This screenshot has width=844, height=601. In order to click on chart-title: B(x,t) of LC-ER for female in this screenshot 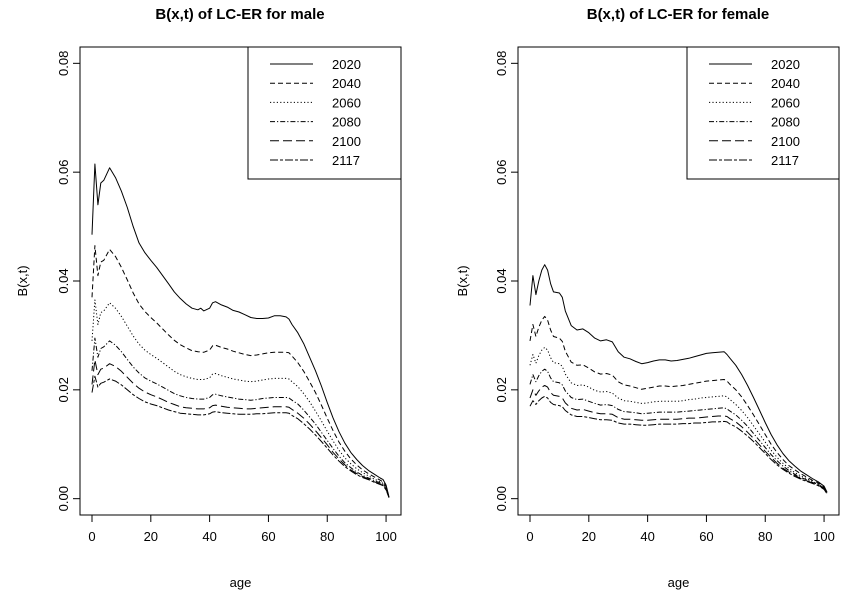, I will do `click(678, 14)`.